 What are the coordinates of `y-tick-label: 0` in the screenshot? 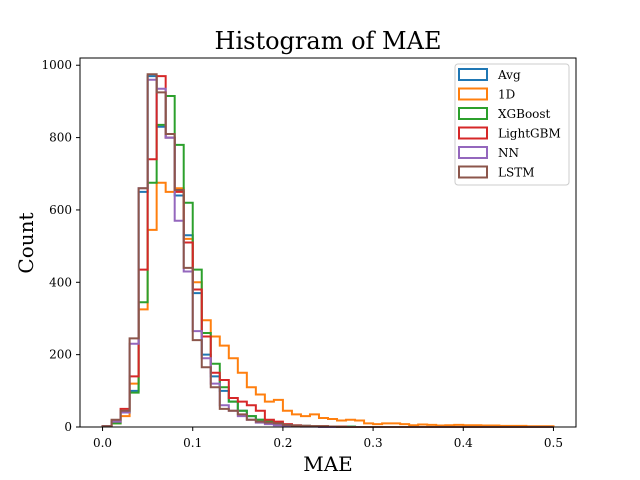 It's located at (68, 427).